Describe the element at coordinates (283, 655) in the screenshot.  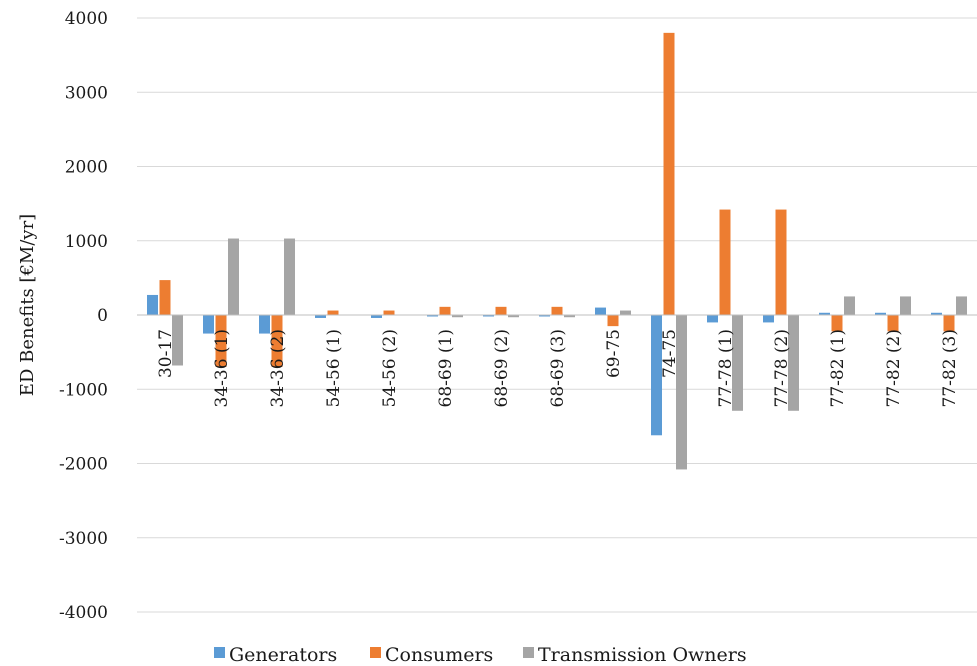
I see `legend-label: Generators` at that location.